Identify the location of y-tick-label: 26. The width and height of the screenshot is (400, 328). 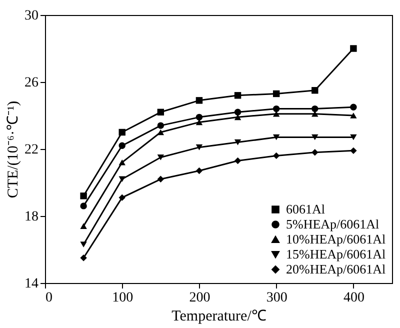
(31, 83).